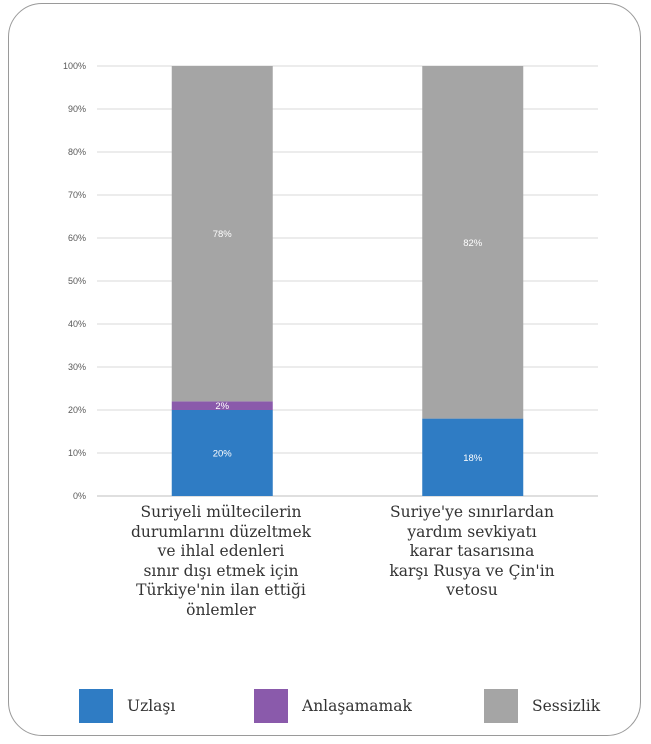  Describe the element at coordinates (77, 453) in the screenshot. I see `y-tick-label: 10%` at that location.